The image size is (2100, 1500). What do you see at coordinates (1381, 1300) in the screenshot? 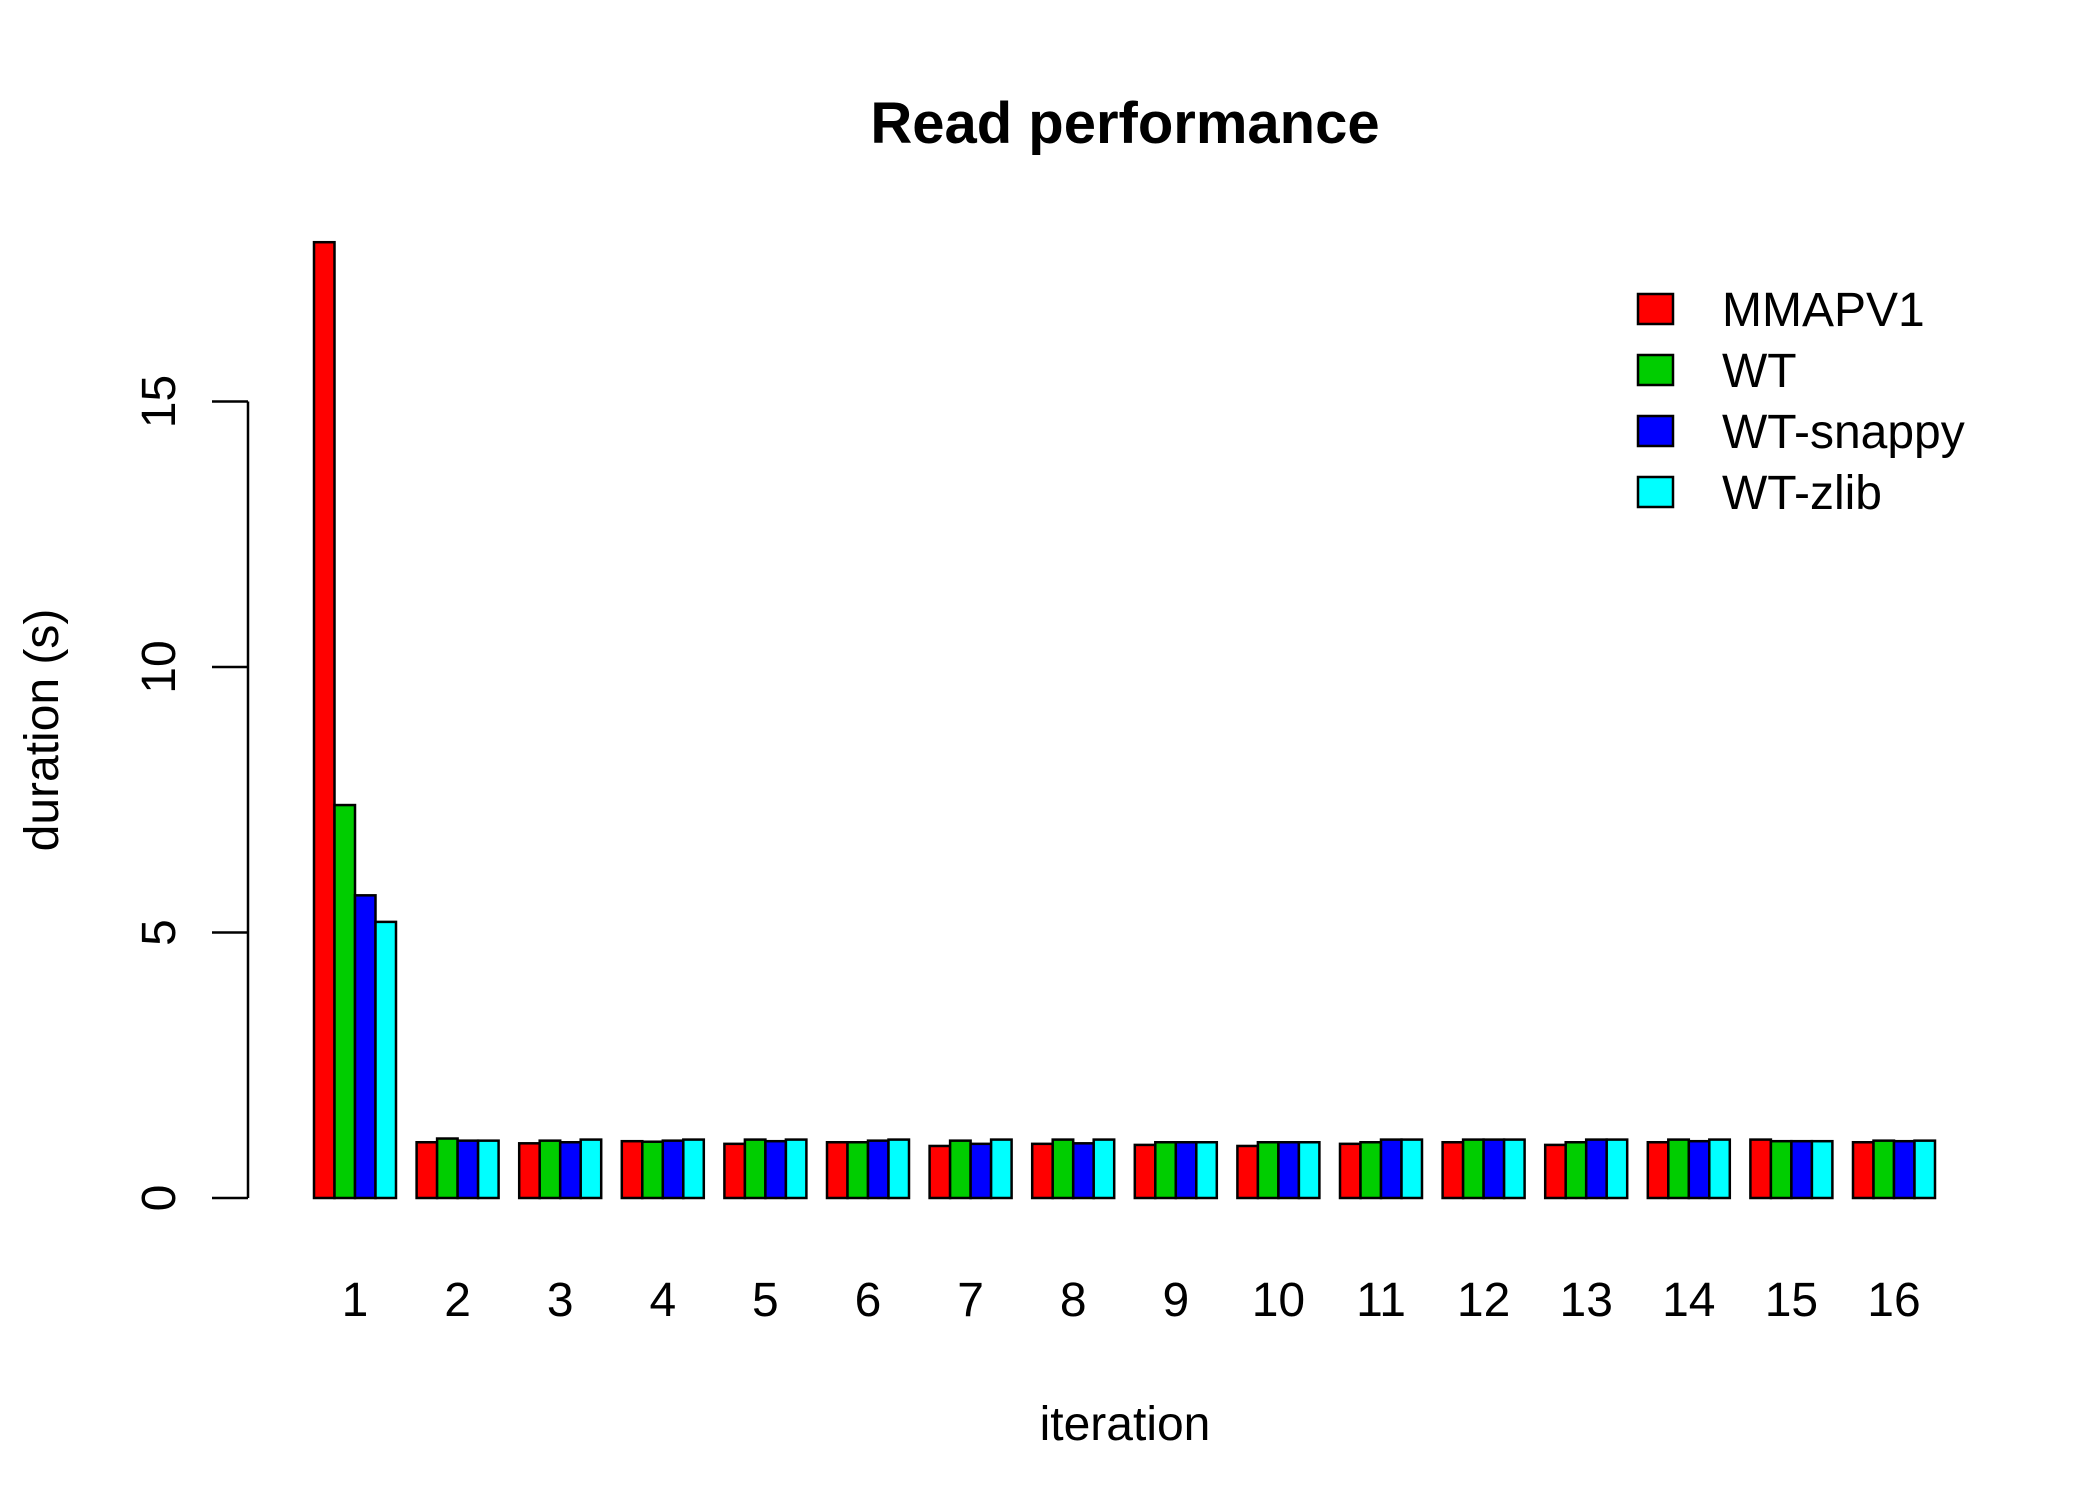
I see `x-tick-label: 11` at bounding box center [1381, 1300].